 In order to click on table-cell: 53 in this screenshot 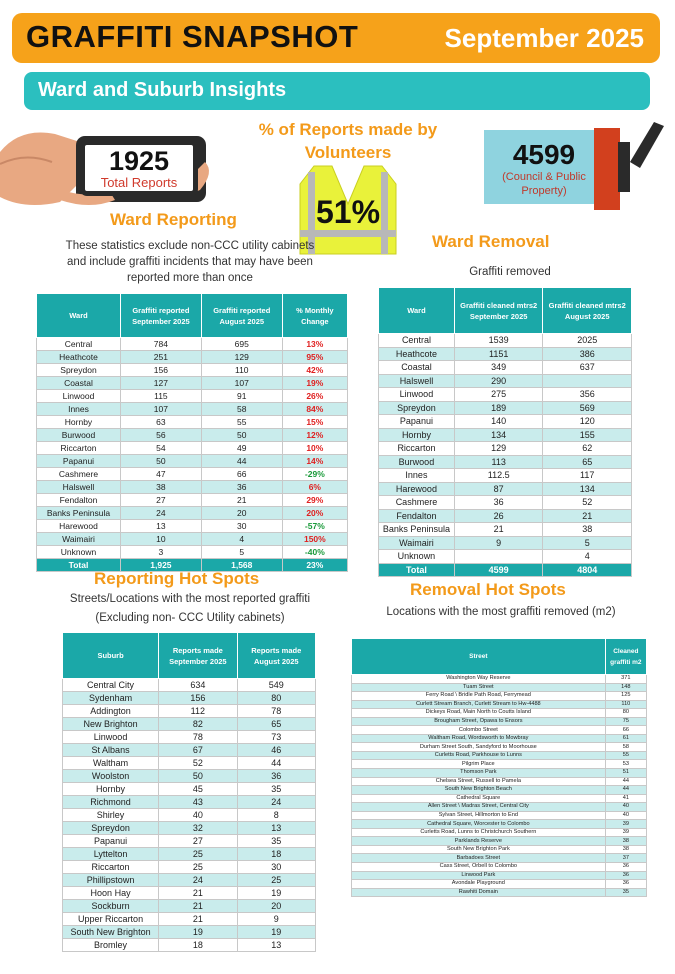, I will do `click(626, 764)`.